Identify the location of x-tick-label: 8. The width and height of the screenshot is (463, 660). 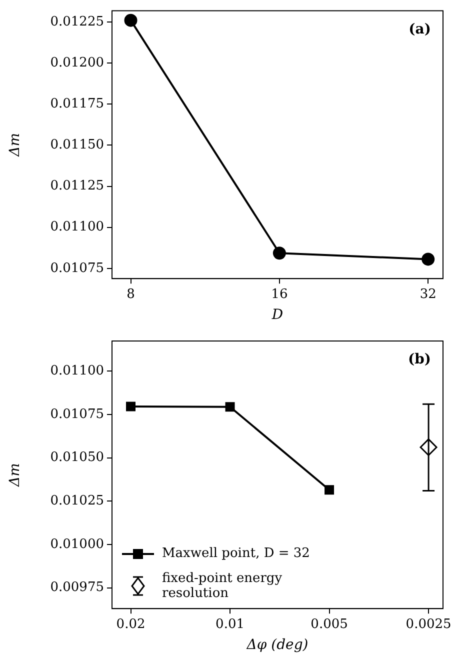
(130, 294).